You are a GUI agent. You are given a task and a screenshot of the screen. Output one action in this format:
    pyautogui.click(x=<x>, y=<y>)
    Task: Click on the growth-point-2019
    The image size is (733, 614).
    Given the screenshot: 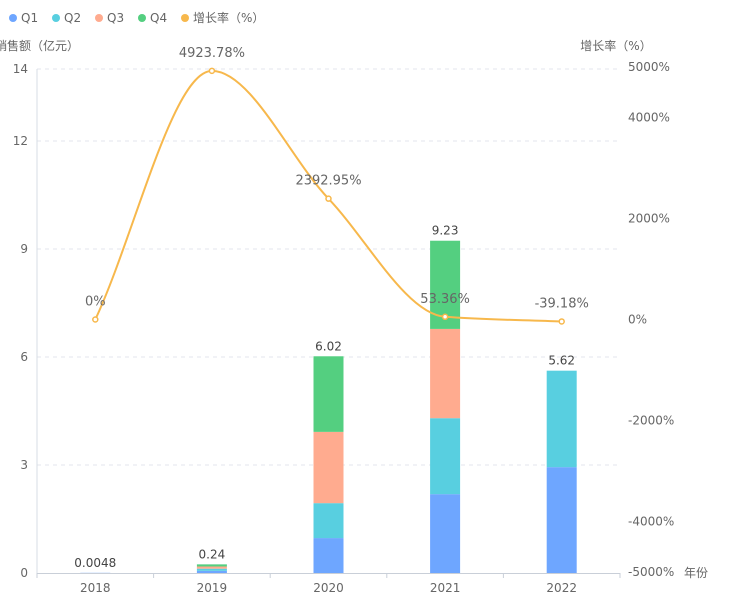 What is the action you would take?
    pyautogui.click(x=212, y=71)
    